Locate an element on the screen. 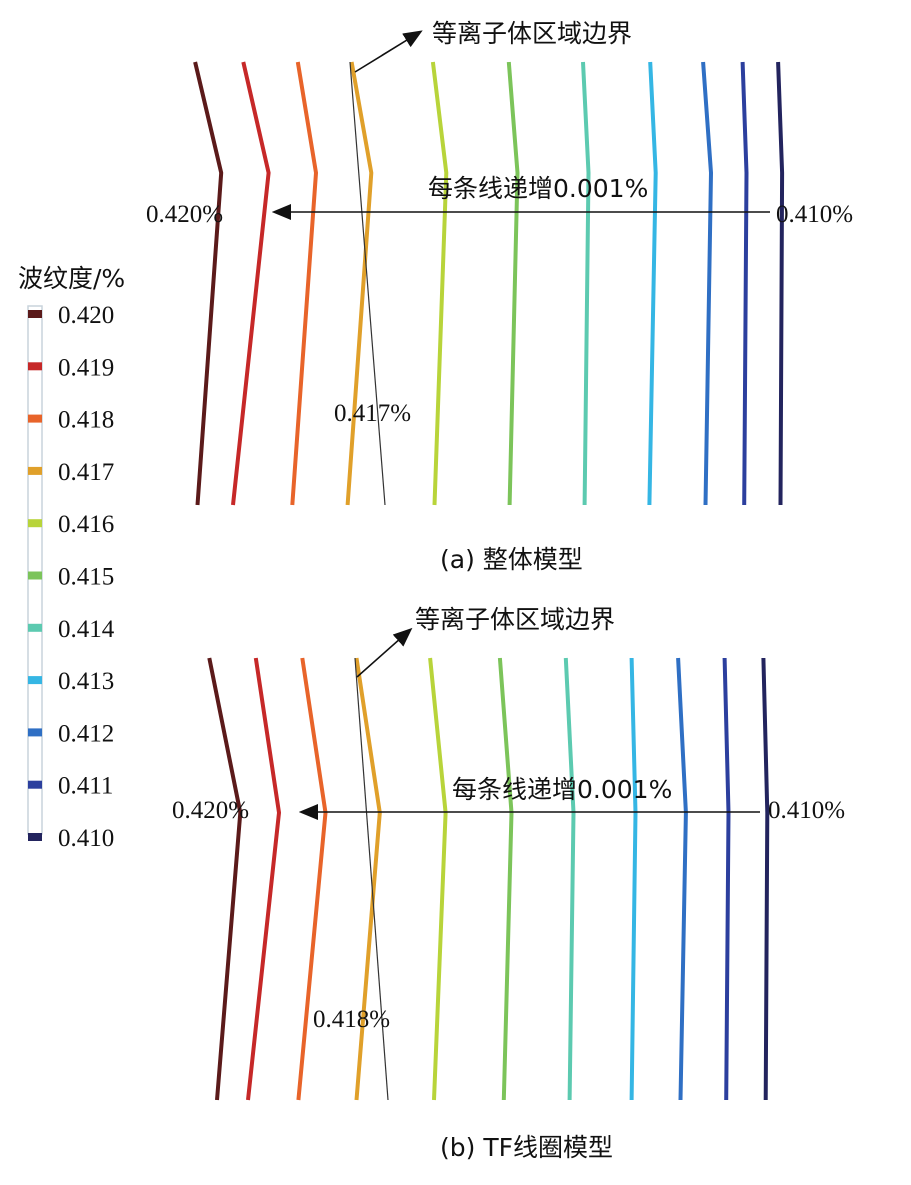  panel-b-plasma-boundary is located at coordinates (371, 879).